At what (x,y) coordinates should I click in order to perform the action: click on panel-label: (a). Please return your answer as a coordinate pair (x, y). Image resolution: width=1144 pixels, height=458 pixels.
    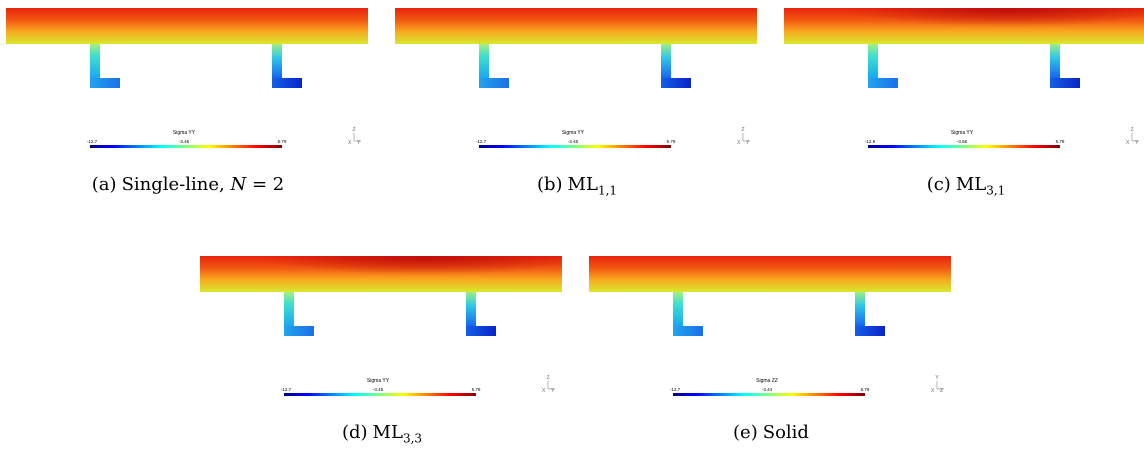
    Looking at the image, I should click on (104, 184).